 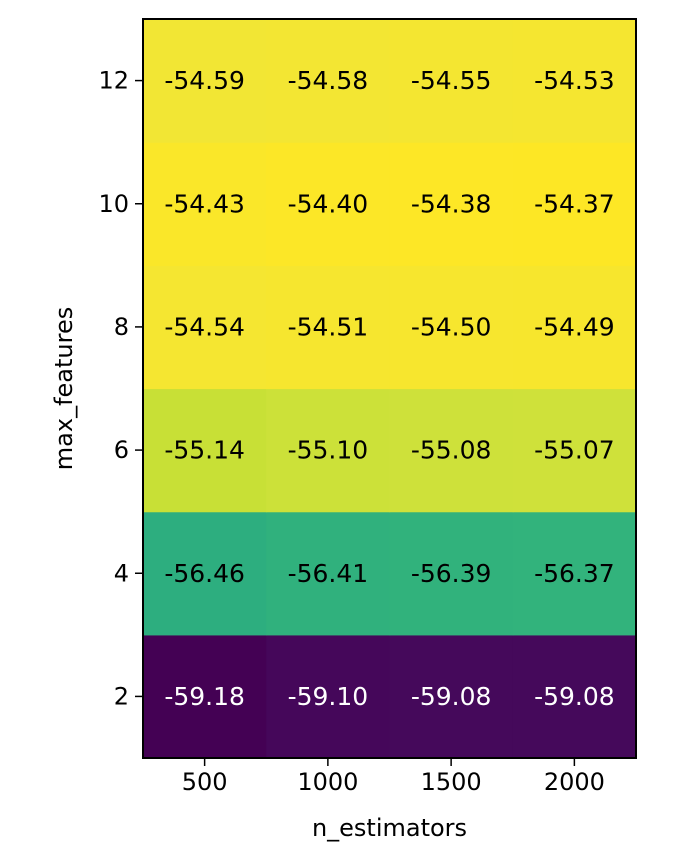 I want to click on y-axis-ticks: 2 4 6 8 10 12, so click(x=120, y=388).